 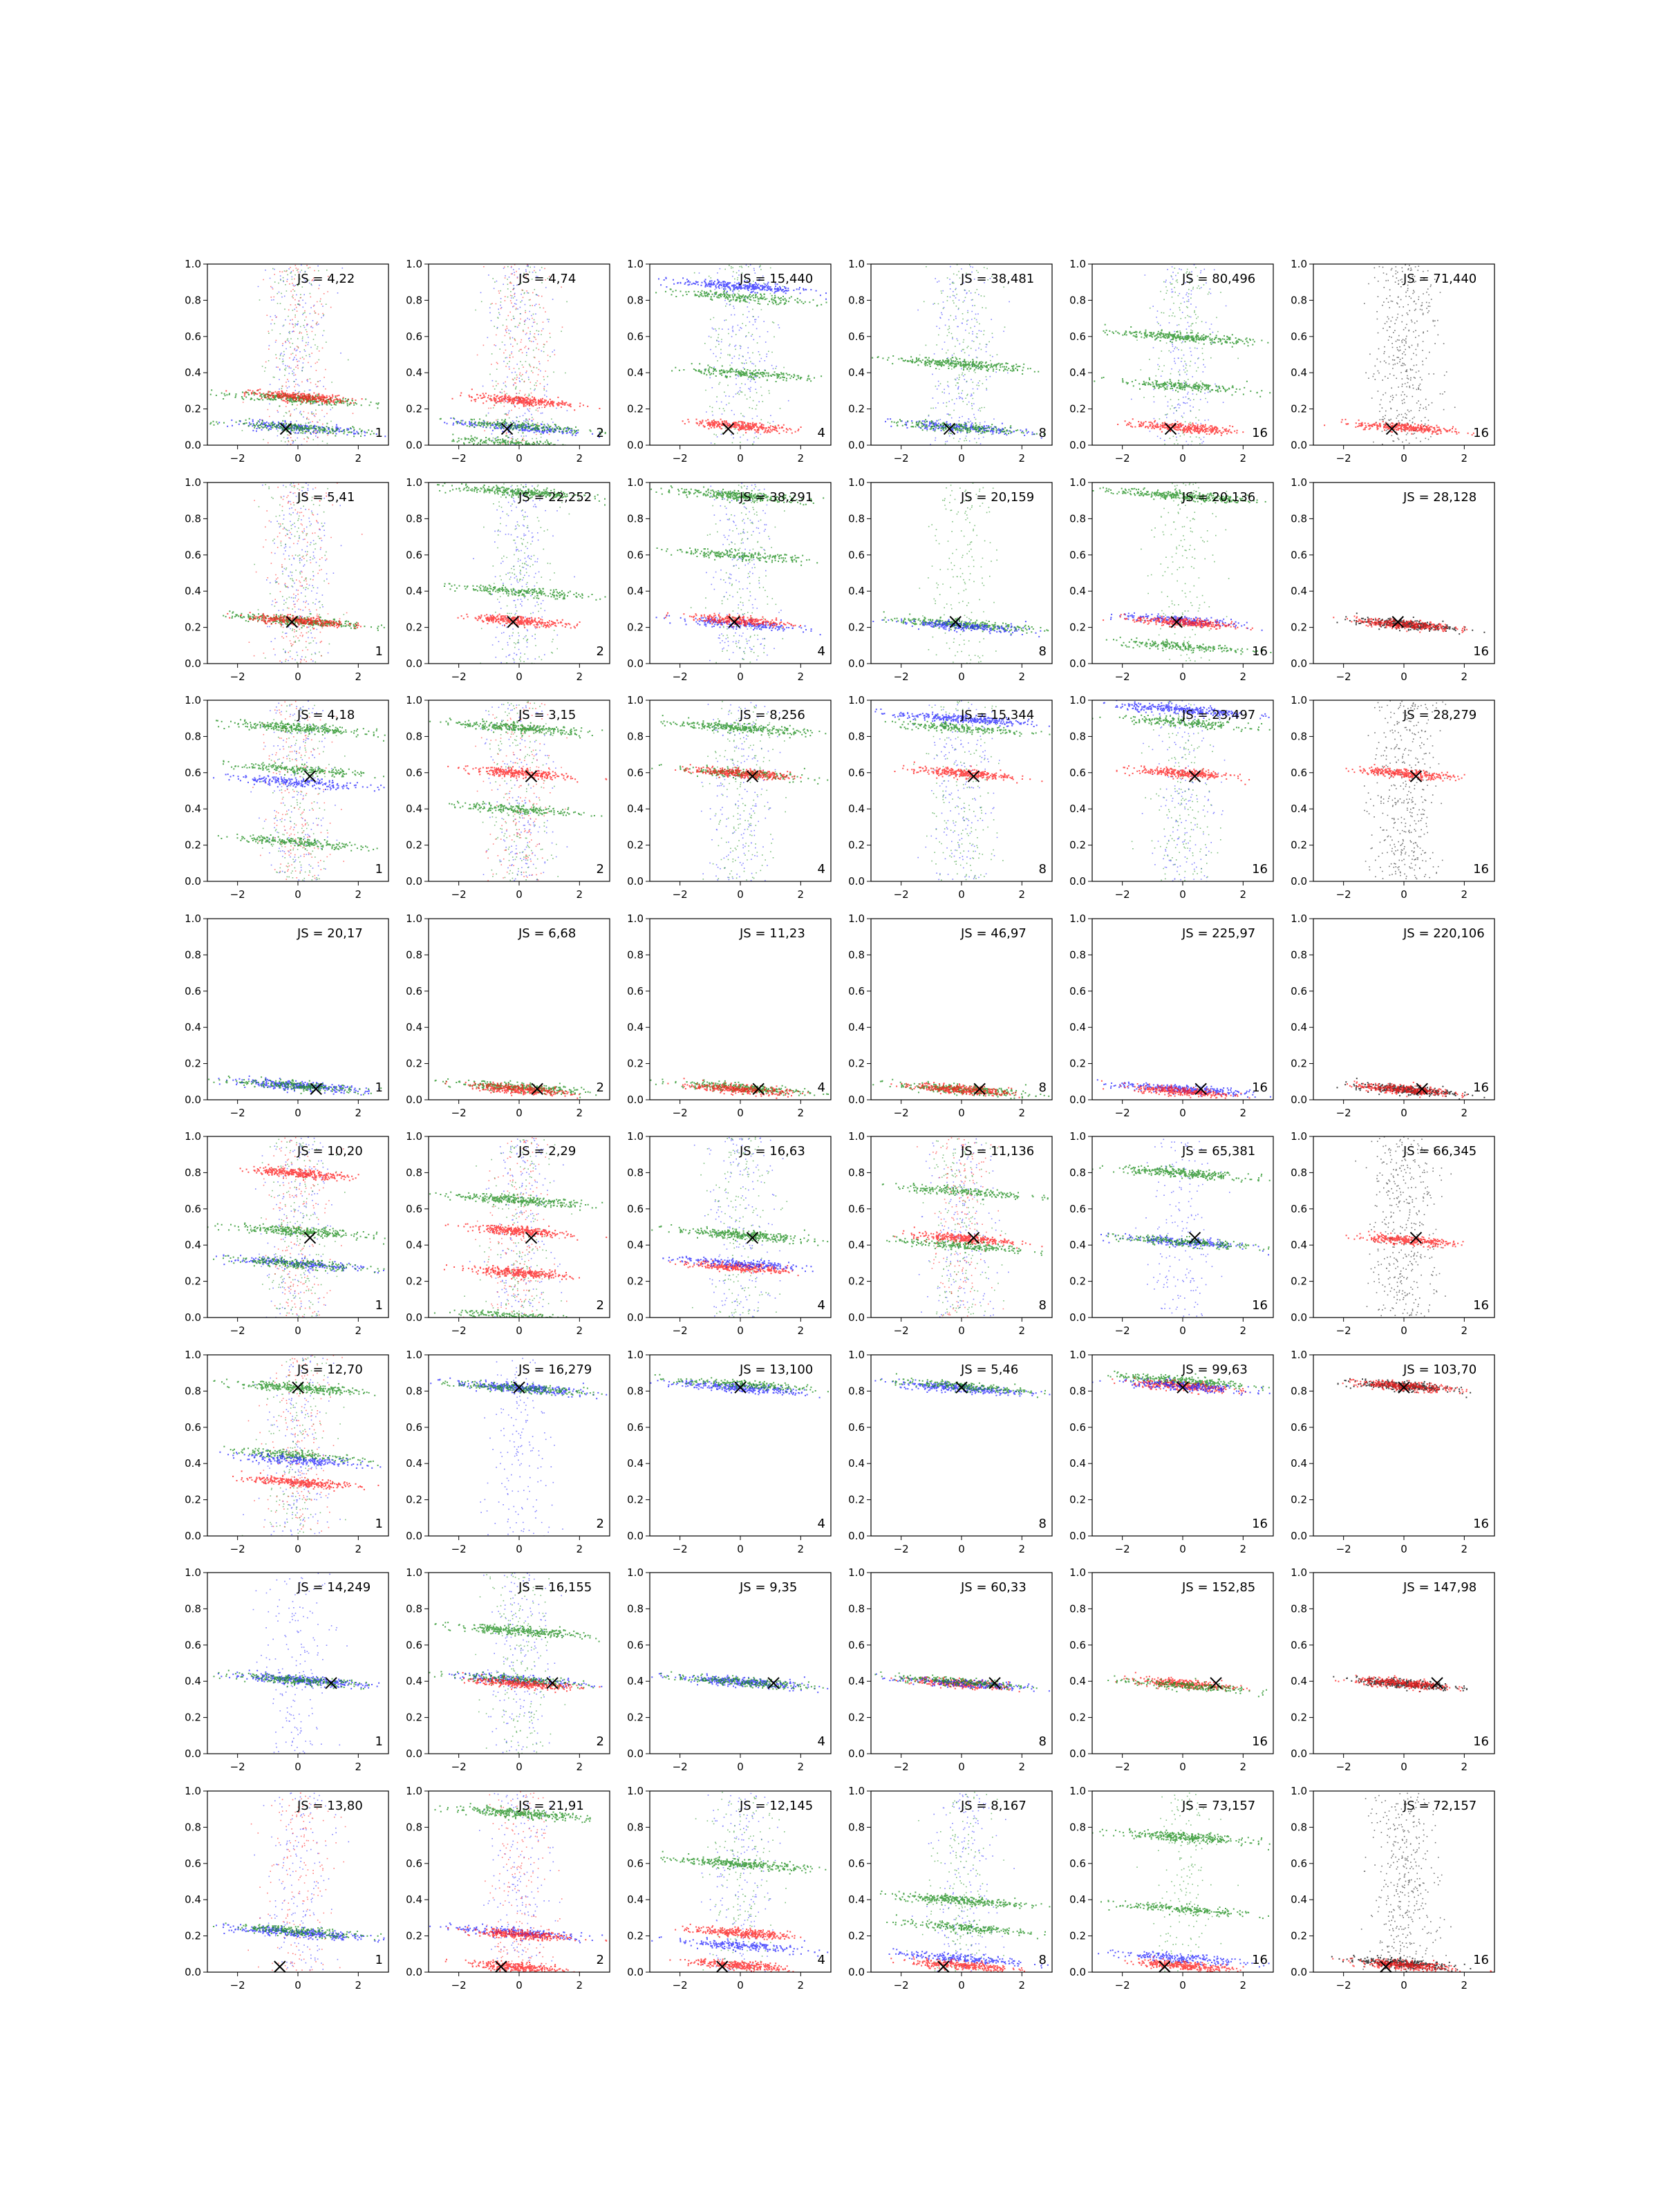 I want to click on cluster-count-label: 8, so click(x=1043, y=1087).